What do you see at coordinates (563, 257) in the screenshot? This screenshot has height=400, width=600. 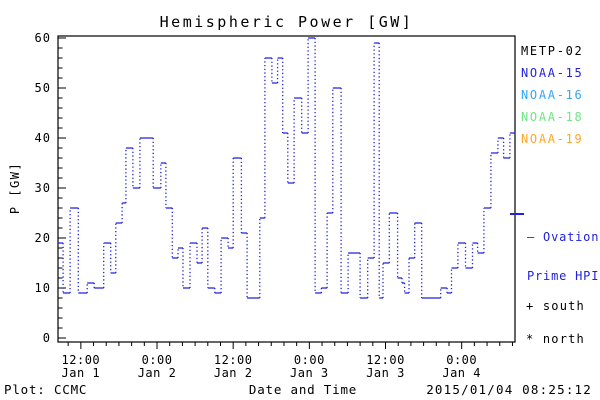 I see `ovation-legend: — Ovation Prime HPI` at bounding box center [563, 257].